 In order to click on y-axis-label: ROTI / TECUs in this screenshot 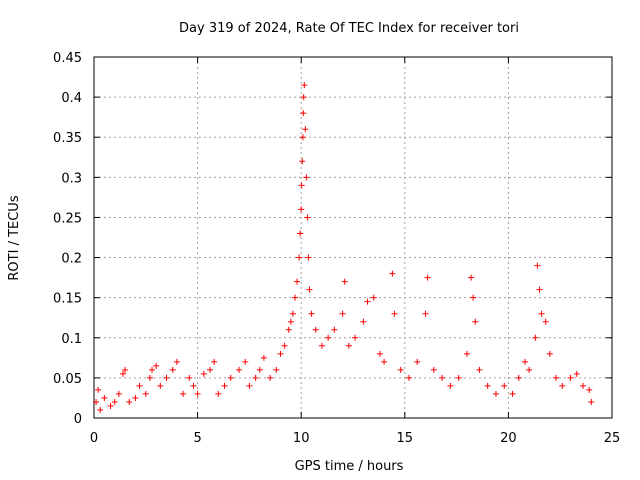, I will do `click(14, 237)`.